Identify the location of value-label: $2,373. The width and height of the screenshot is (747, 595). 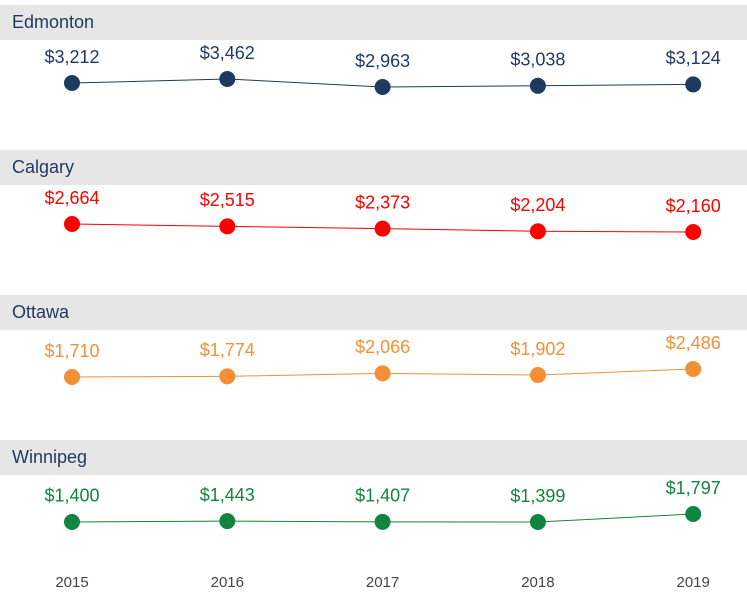
(382, 202).